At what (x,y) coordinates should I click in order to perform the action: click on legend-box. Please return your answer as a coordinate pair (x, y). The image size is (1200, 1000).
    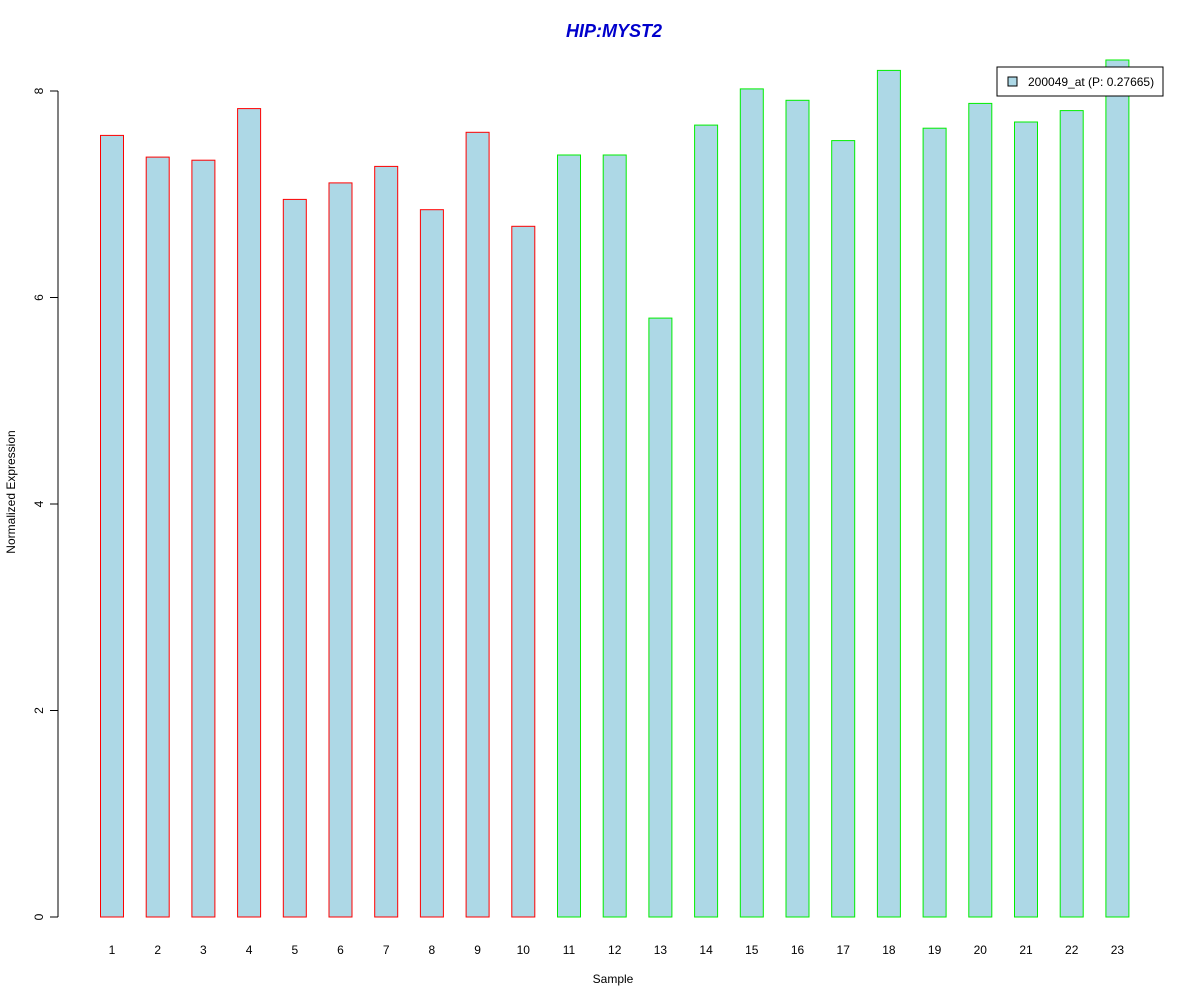
    Looking at the image, I should click on (1080, 81).